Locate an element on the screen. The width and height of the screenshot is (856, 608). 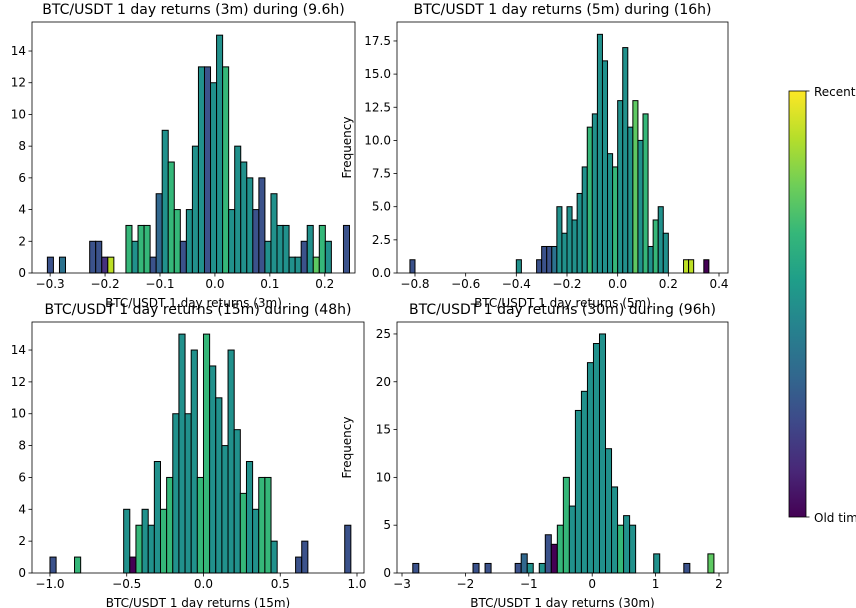
x-tick-label: 1.0 is located at coordinates (356, 584).